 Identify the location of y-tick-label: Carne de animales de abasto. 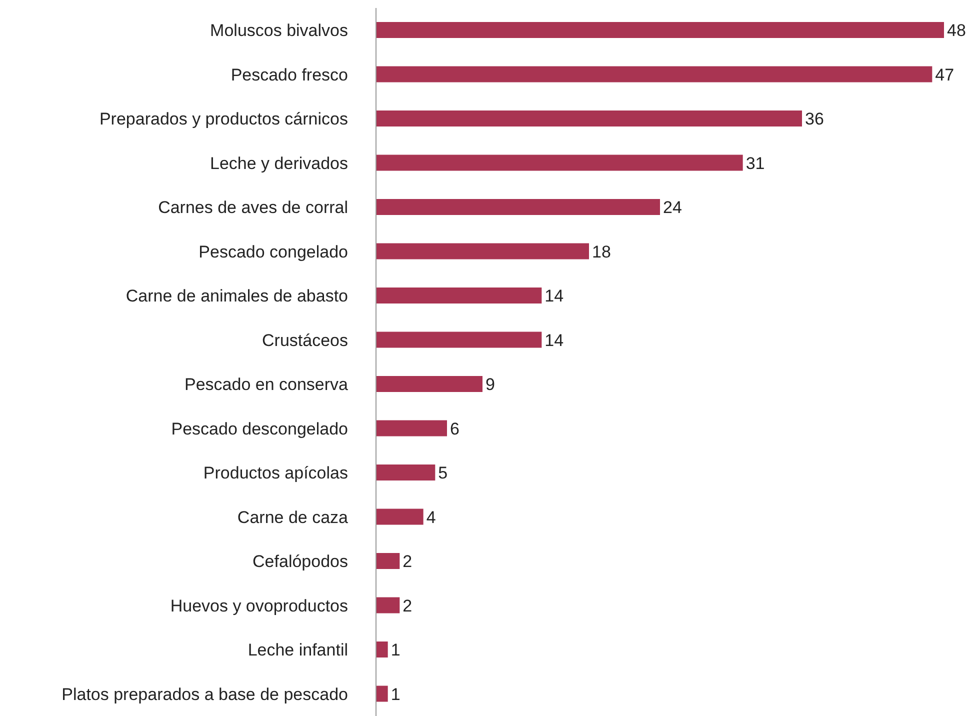
(237, 296).